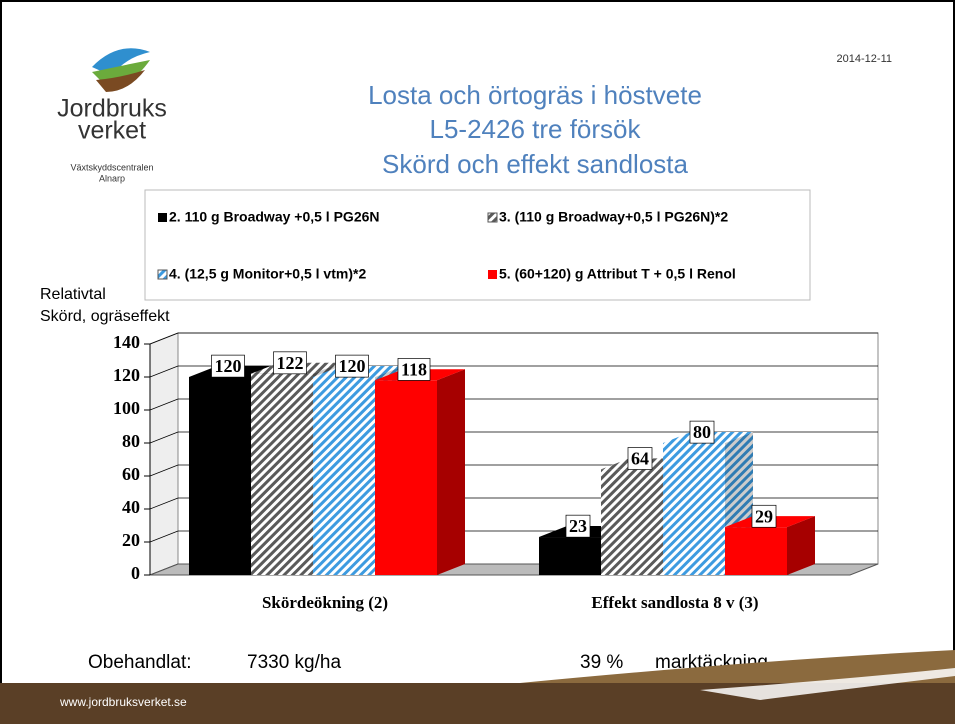 The height and width of the screenshot is (724, 955). I want to click on y-tick-label: 120, so click(126, 375).